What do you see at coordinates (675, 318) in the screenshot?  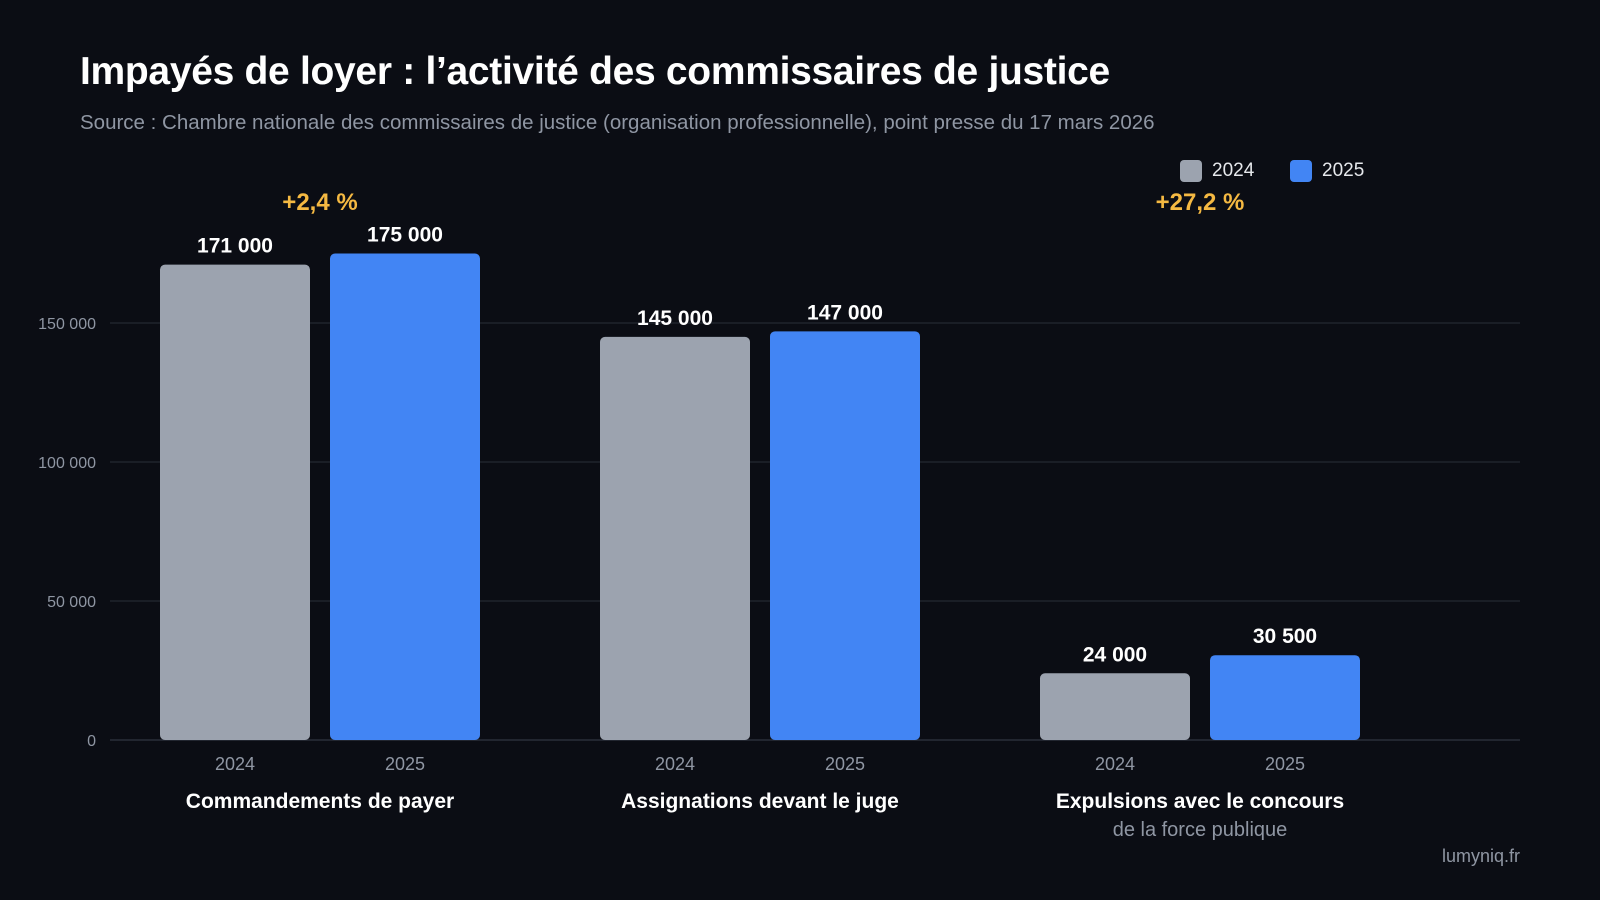 I see `bar-value-label: 145 000` at bounding box center [675, 318].